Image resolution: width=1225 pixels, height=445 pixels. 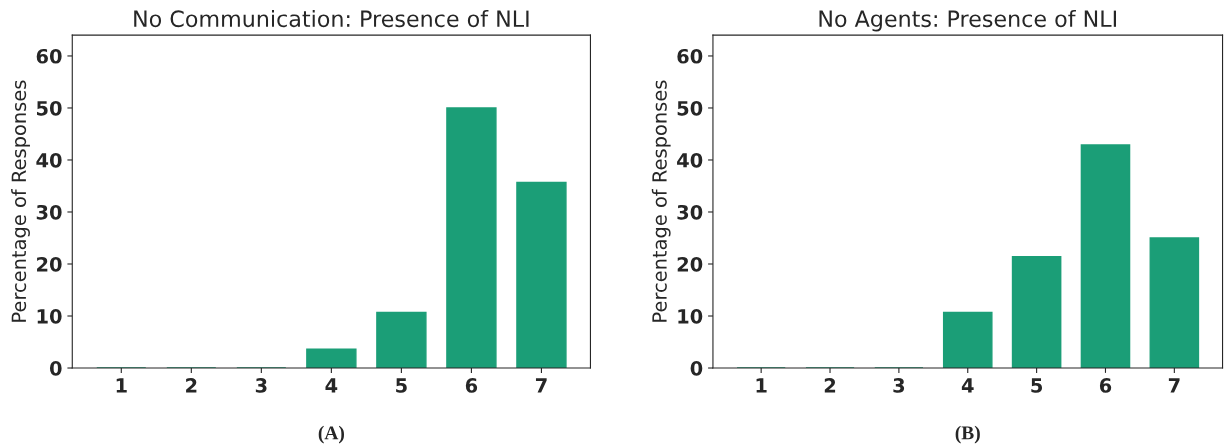 What do you see at coordinates (331, 18) in the screenshot?
I see `chart-title: No Communication: Presence of NLI` at bounding box center [331, 18].